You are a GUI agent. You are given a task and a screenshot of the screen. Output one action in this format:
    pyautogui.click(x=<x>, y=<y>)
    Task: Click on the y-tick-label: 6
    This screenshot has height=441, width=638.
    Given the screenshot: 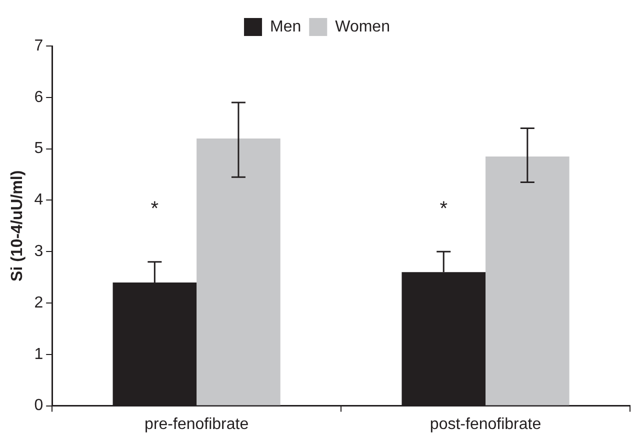 What is the action you would take?
    pyautogui.click(x=39, y=97)
    